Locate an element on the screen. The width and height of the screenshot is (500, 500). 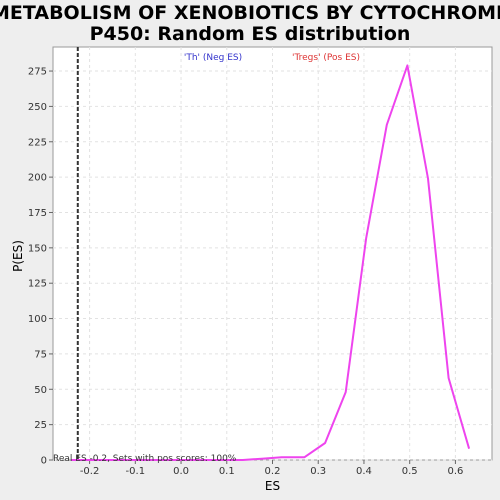
y-tick-label: 275 is located at coordinates (37, 72).